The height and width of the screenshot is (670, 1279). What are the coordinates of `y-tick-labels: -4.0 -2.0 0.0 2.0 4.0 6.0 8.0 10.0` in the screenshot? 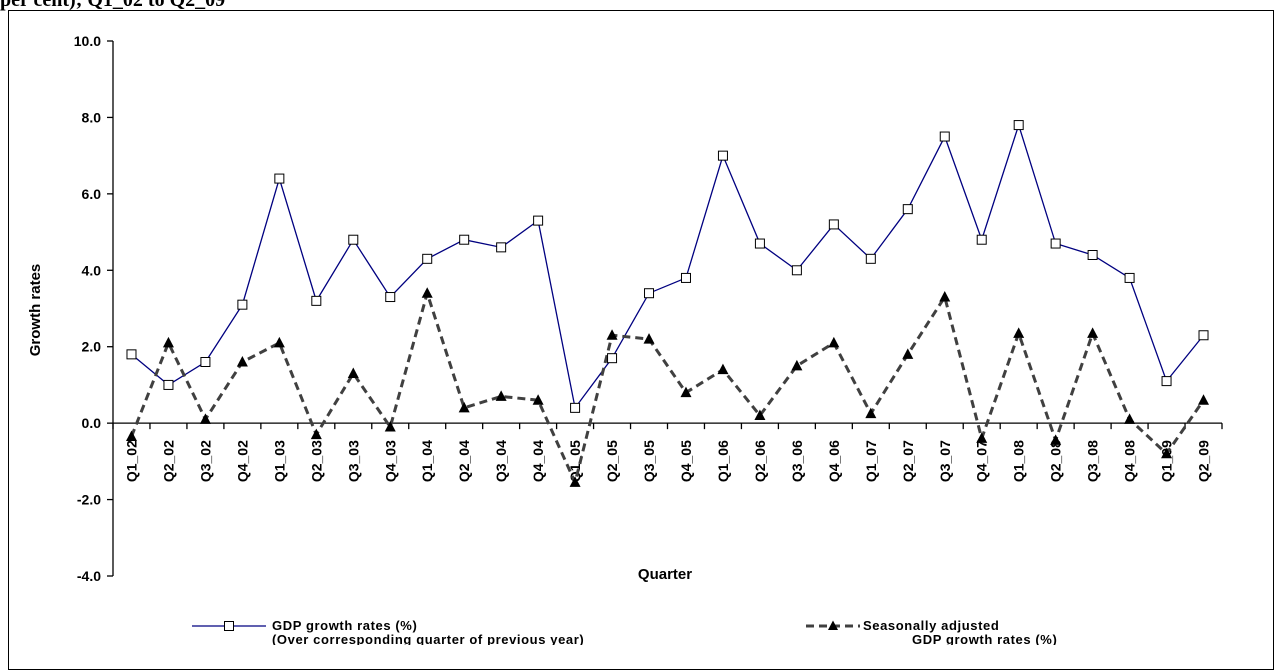 It's located at (87, 308).